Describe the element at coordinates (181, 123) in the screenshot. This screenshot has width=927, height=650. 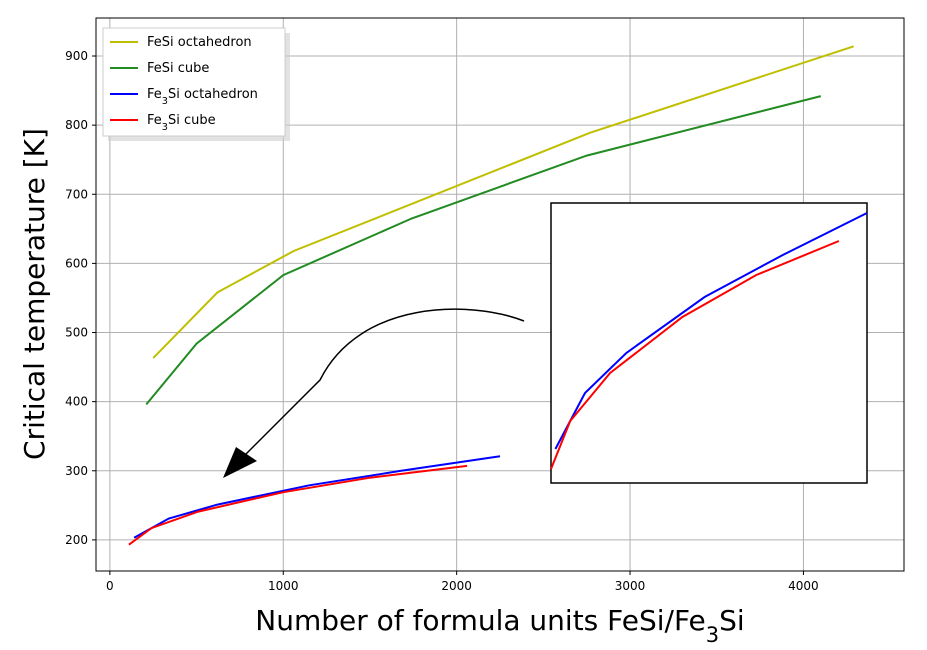
I see `legend-label: Fe3Si cube` at that location.